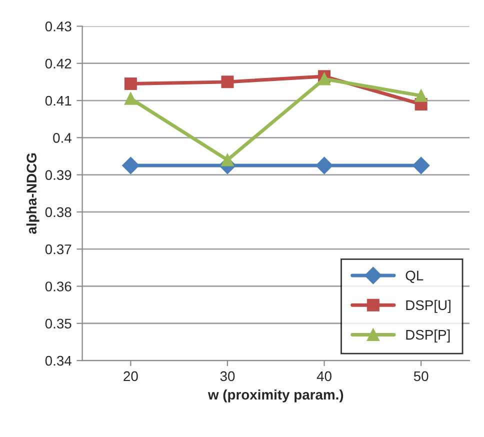 This screenshot has height=437, width=484. Describe the element at coordinates (415, 276) in the screenshot. I see `legend-label: QL` at that location.